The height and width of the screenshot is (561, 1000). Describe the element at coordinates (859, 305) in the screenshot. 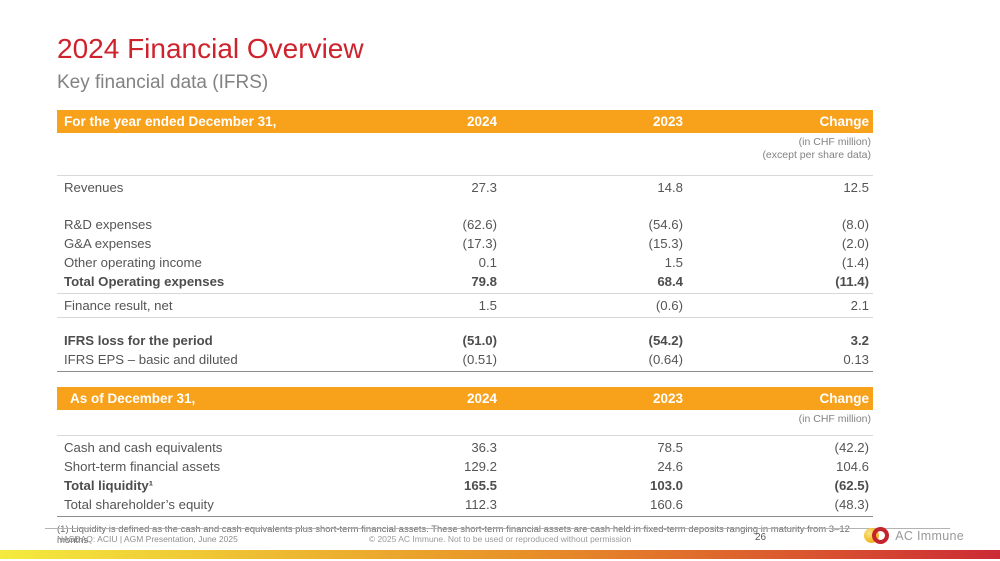

I see `value-change: 2.1` at that location.